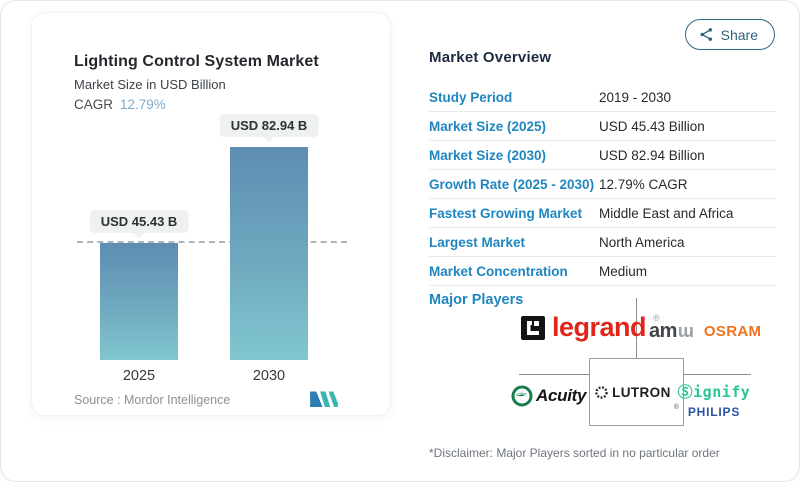 This screenshot has width=800, height=482. I want to click on ams-mark: ɯ, so click(685, 331).